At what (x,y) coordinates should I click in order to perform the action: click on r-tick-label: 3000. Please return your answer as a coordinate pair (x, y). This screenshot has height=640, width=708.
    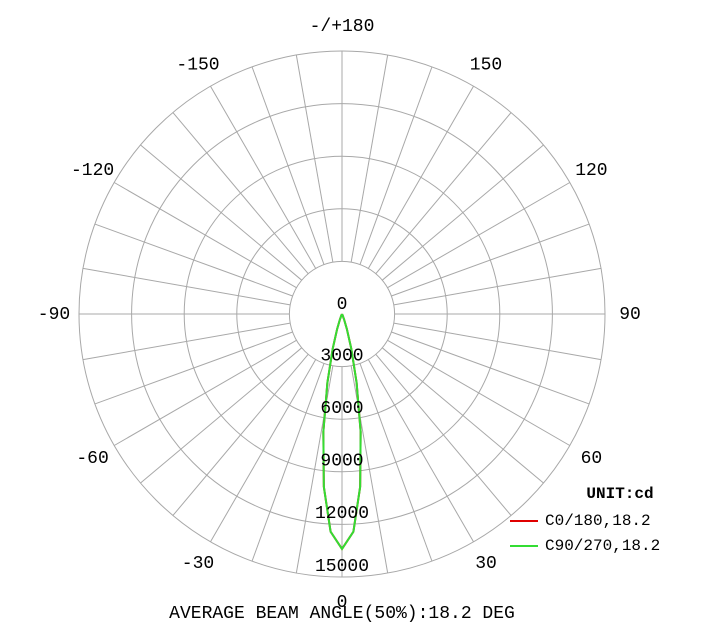
    Looking at the image, I should click on (341, 356).